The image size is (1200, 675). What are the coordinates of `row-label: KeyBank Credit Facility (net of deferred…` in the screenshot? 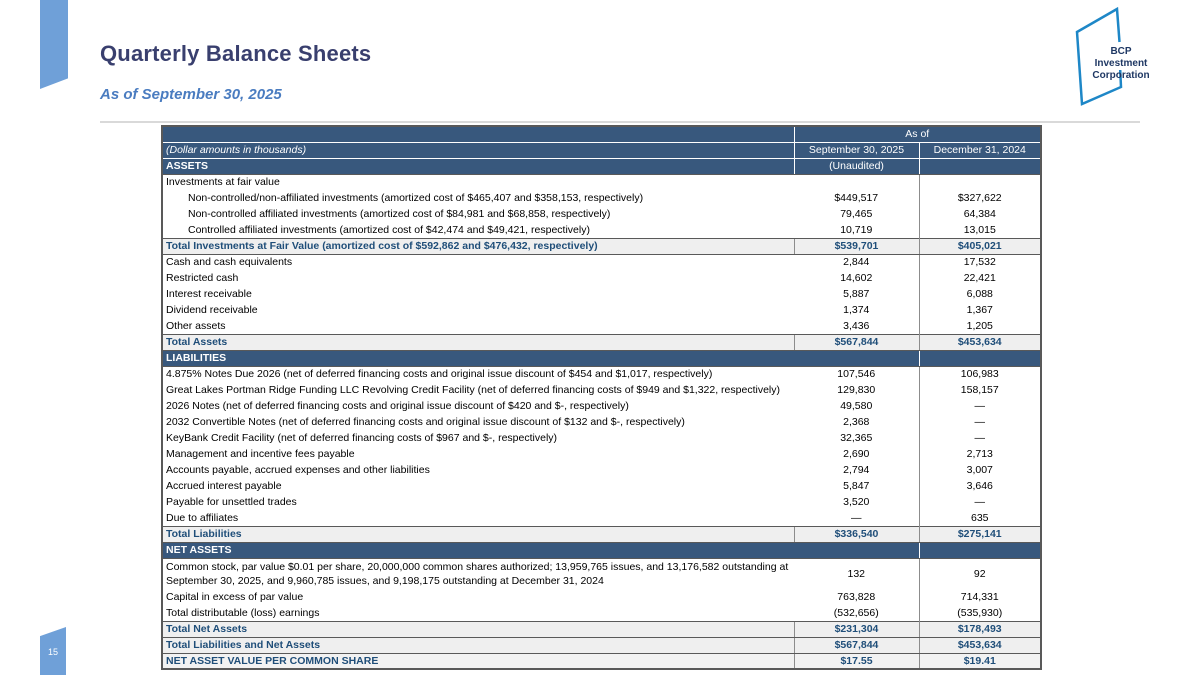 It's located at (362, 437).